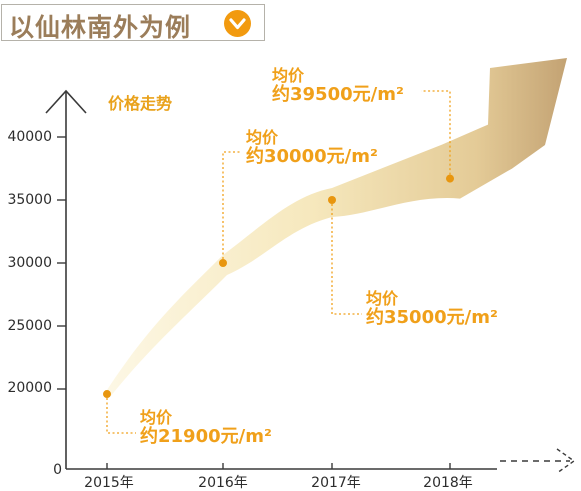 The image size is (581, 491). What do you see at coordinates (336, 483) in the screenshot?
I see `x-tick-label: 2017年` at bounding box center [336, 483].